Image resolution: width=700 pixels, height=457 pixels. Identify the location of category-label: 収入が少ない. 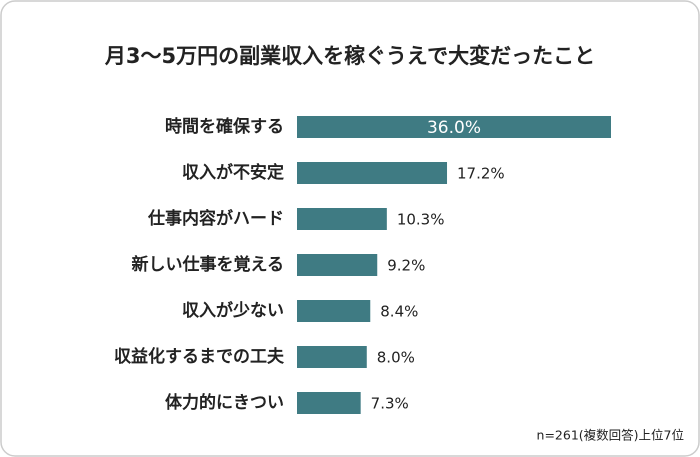
(233, 310).